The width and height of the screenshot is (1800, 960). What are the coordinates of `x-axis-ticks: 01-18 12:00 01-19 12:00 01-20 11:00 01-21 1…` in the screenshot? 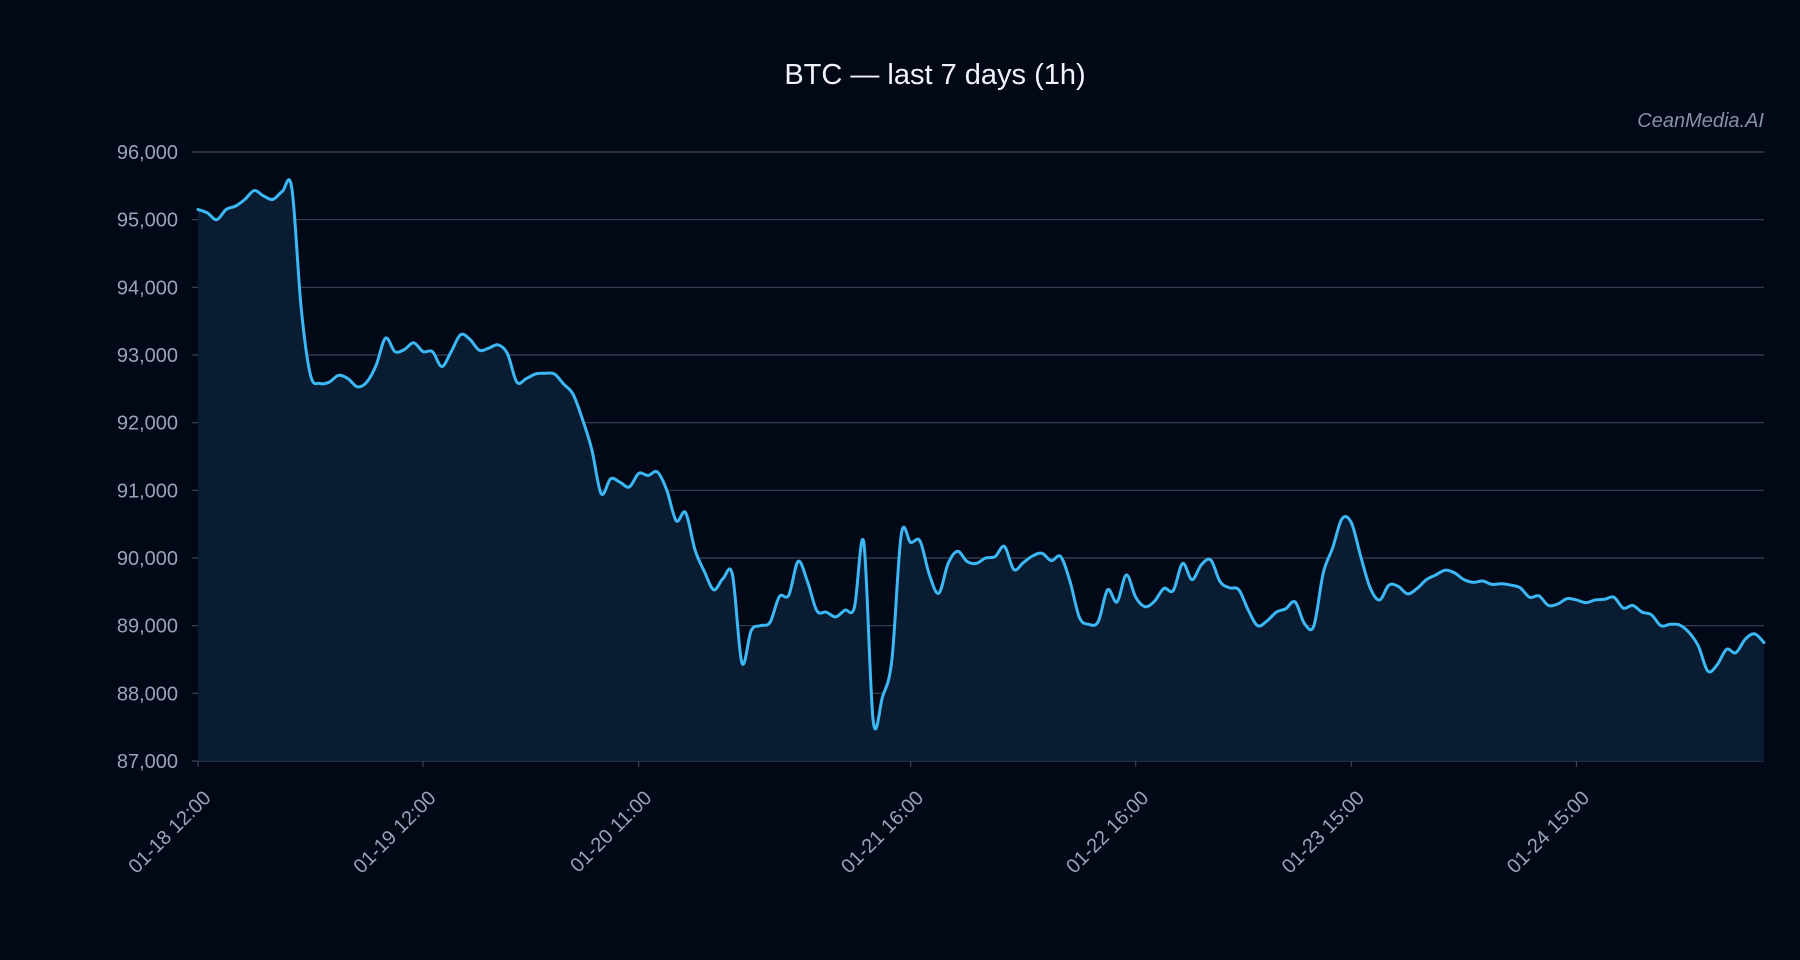 It's located at (859, 819).